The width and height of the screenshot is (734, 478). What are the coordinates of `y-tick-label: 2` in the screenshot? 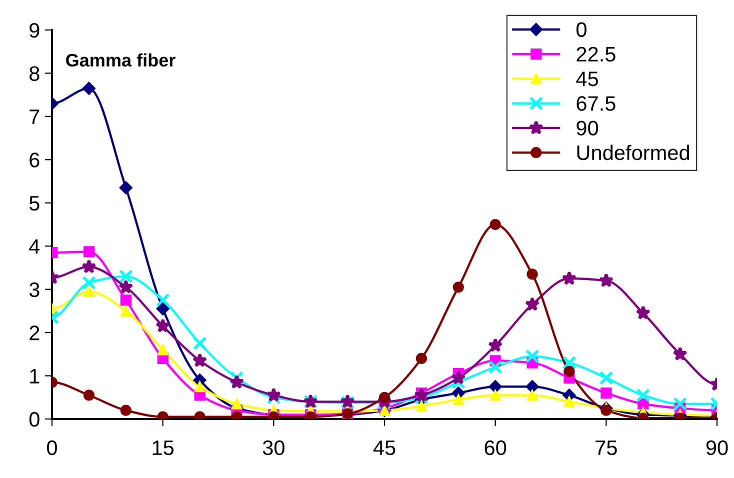 It's located at (35, 333).